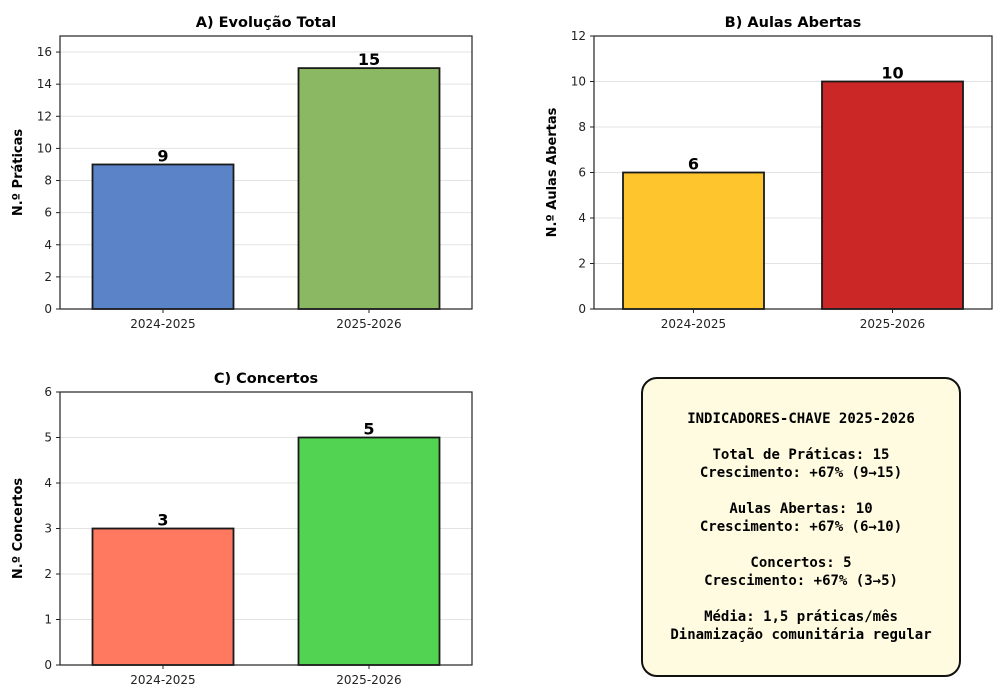  Describe the element at coordinates (801, 509) in the screenshot. I see `kpi-aulas-line: Aulas Abertas: 10` at that location.